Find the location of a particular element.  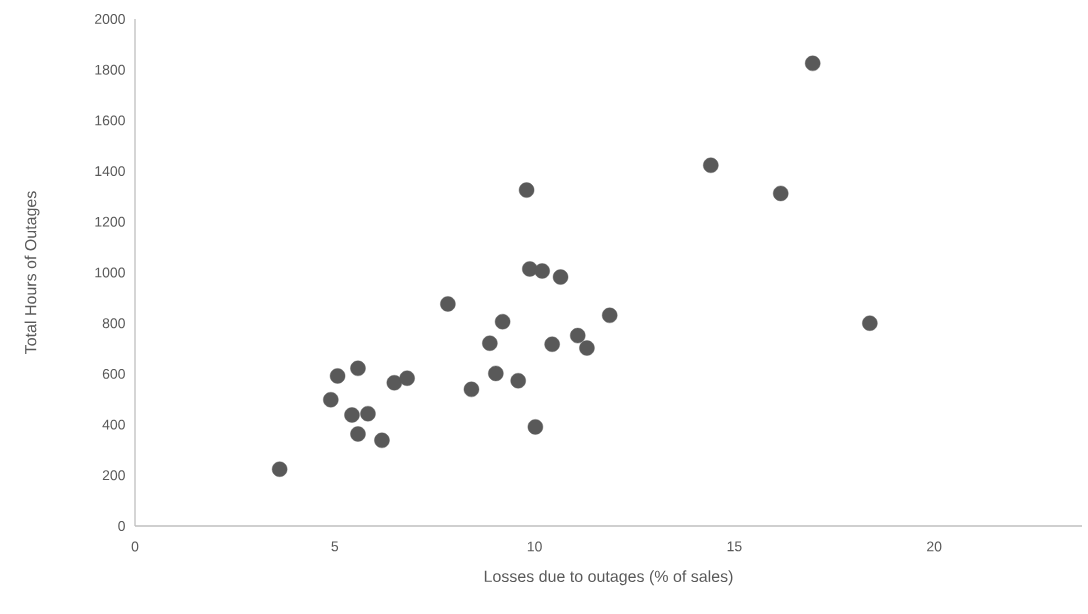

x-tick-label: 10 is located at coordinates (534, 546).